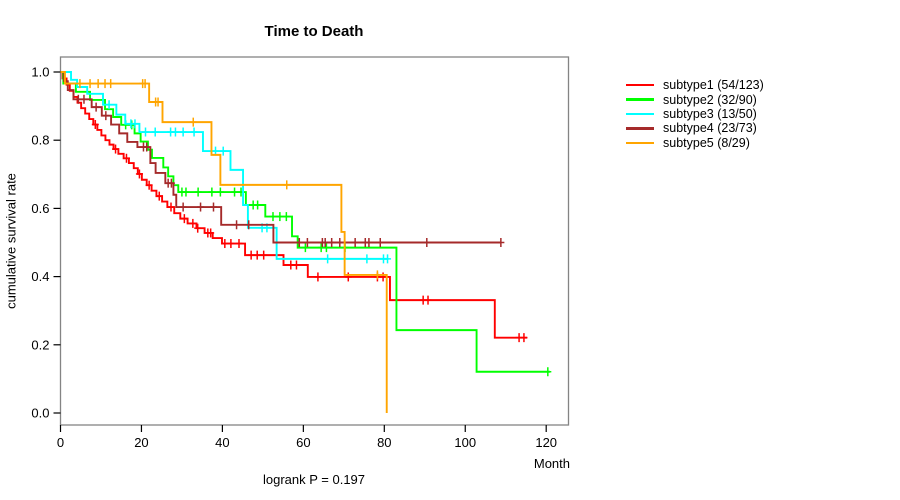  I want to click on legend-item-subtype1: subtype1 (54/123), so click(695, 85).